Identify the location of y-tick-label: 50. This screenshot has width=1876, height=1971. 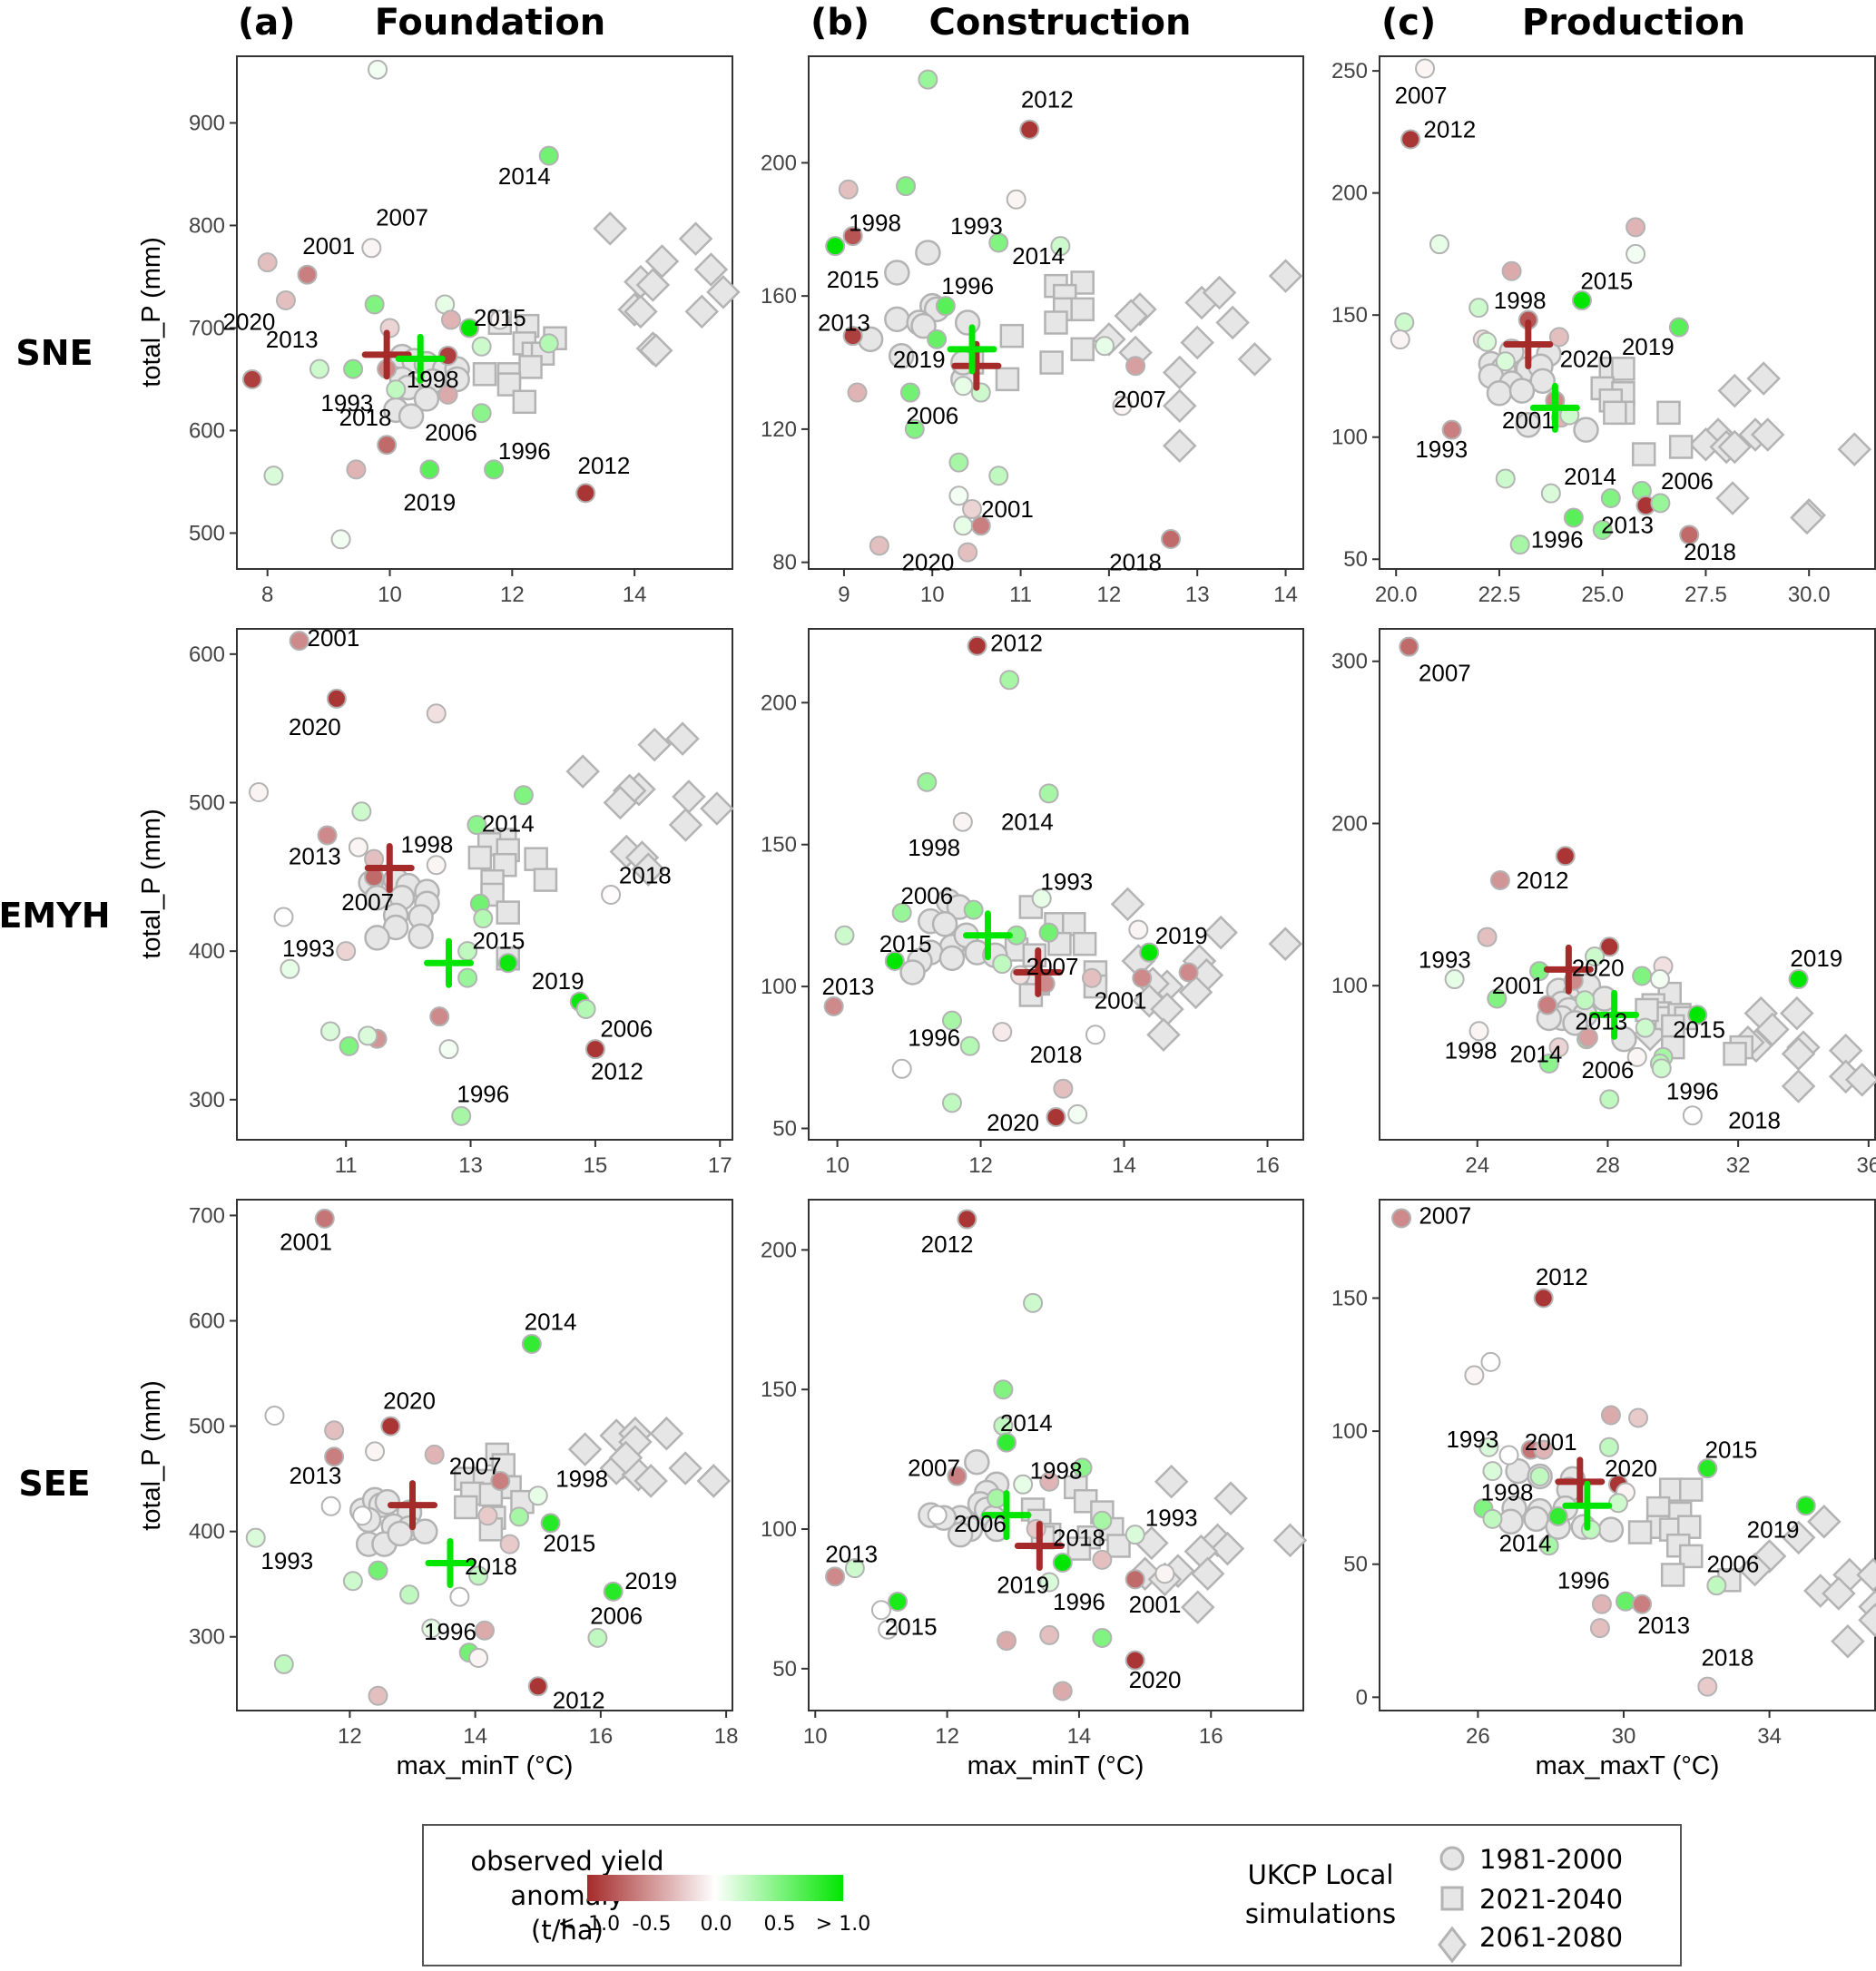
(1355, 559).